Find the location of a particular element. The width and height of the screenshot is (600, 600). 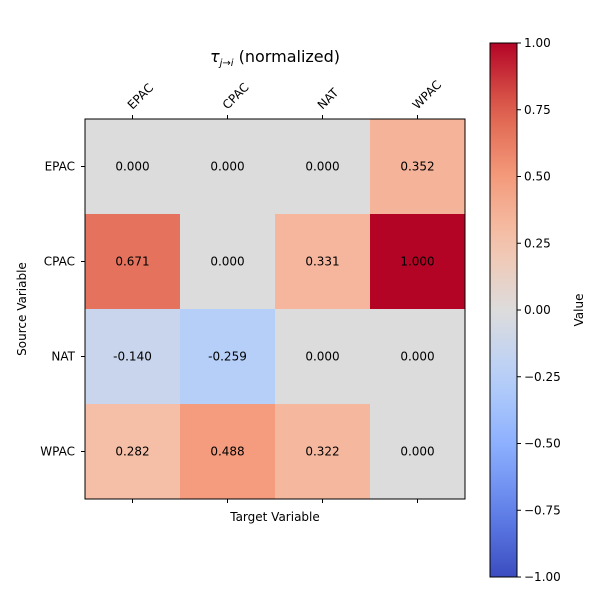

colorbar-tick-label: −0.75 is located at coordinates (542, 510).